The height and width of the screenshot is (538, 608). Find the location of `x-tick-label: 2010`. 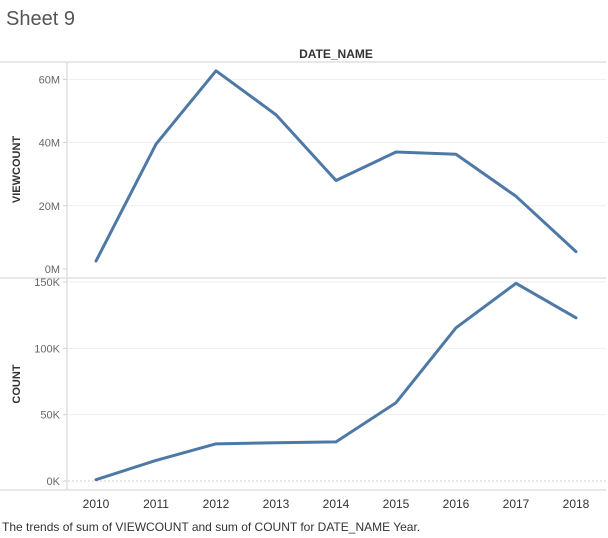

x-tick-label: 2010 is located at coordinates (96, 504).